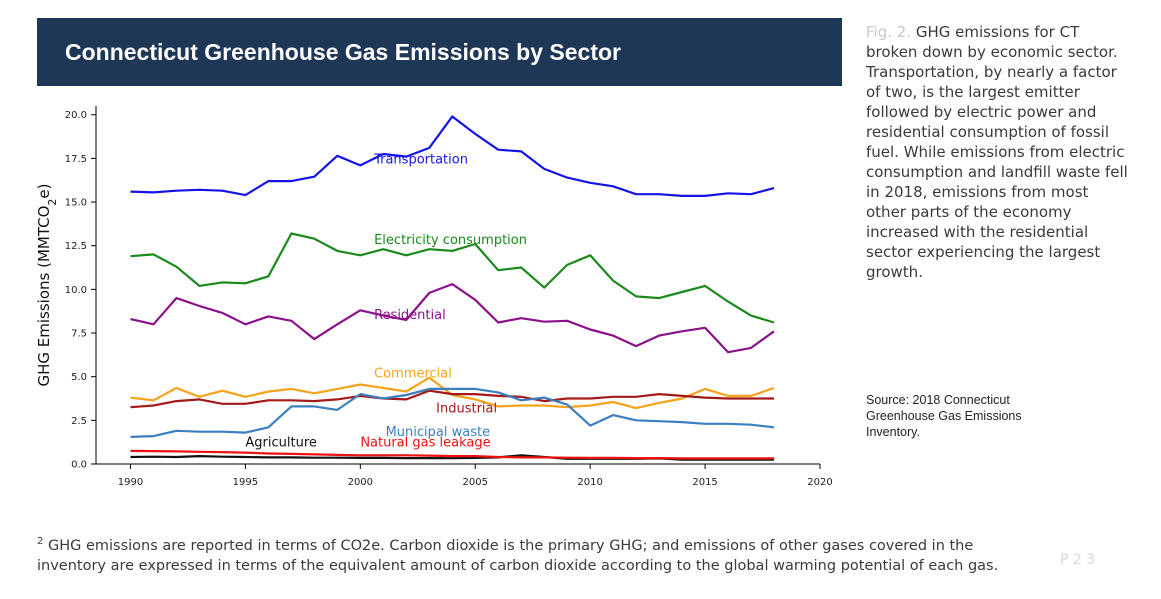 The width and height of the screenshot is (1161, 599). What do you see at coordinates (40, 541) in the screenshot?
I see `footnote-mark: 2` at bounding box center [40, 541].